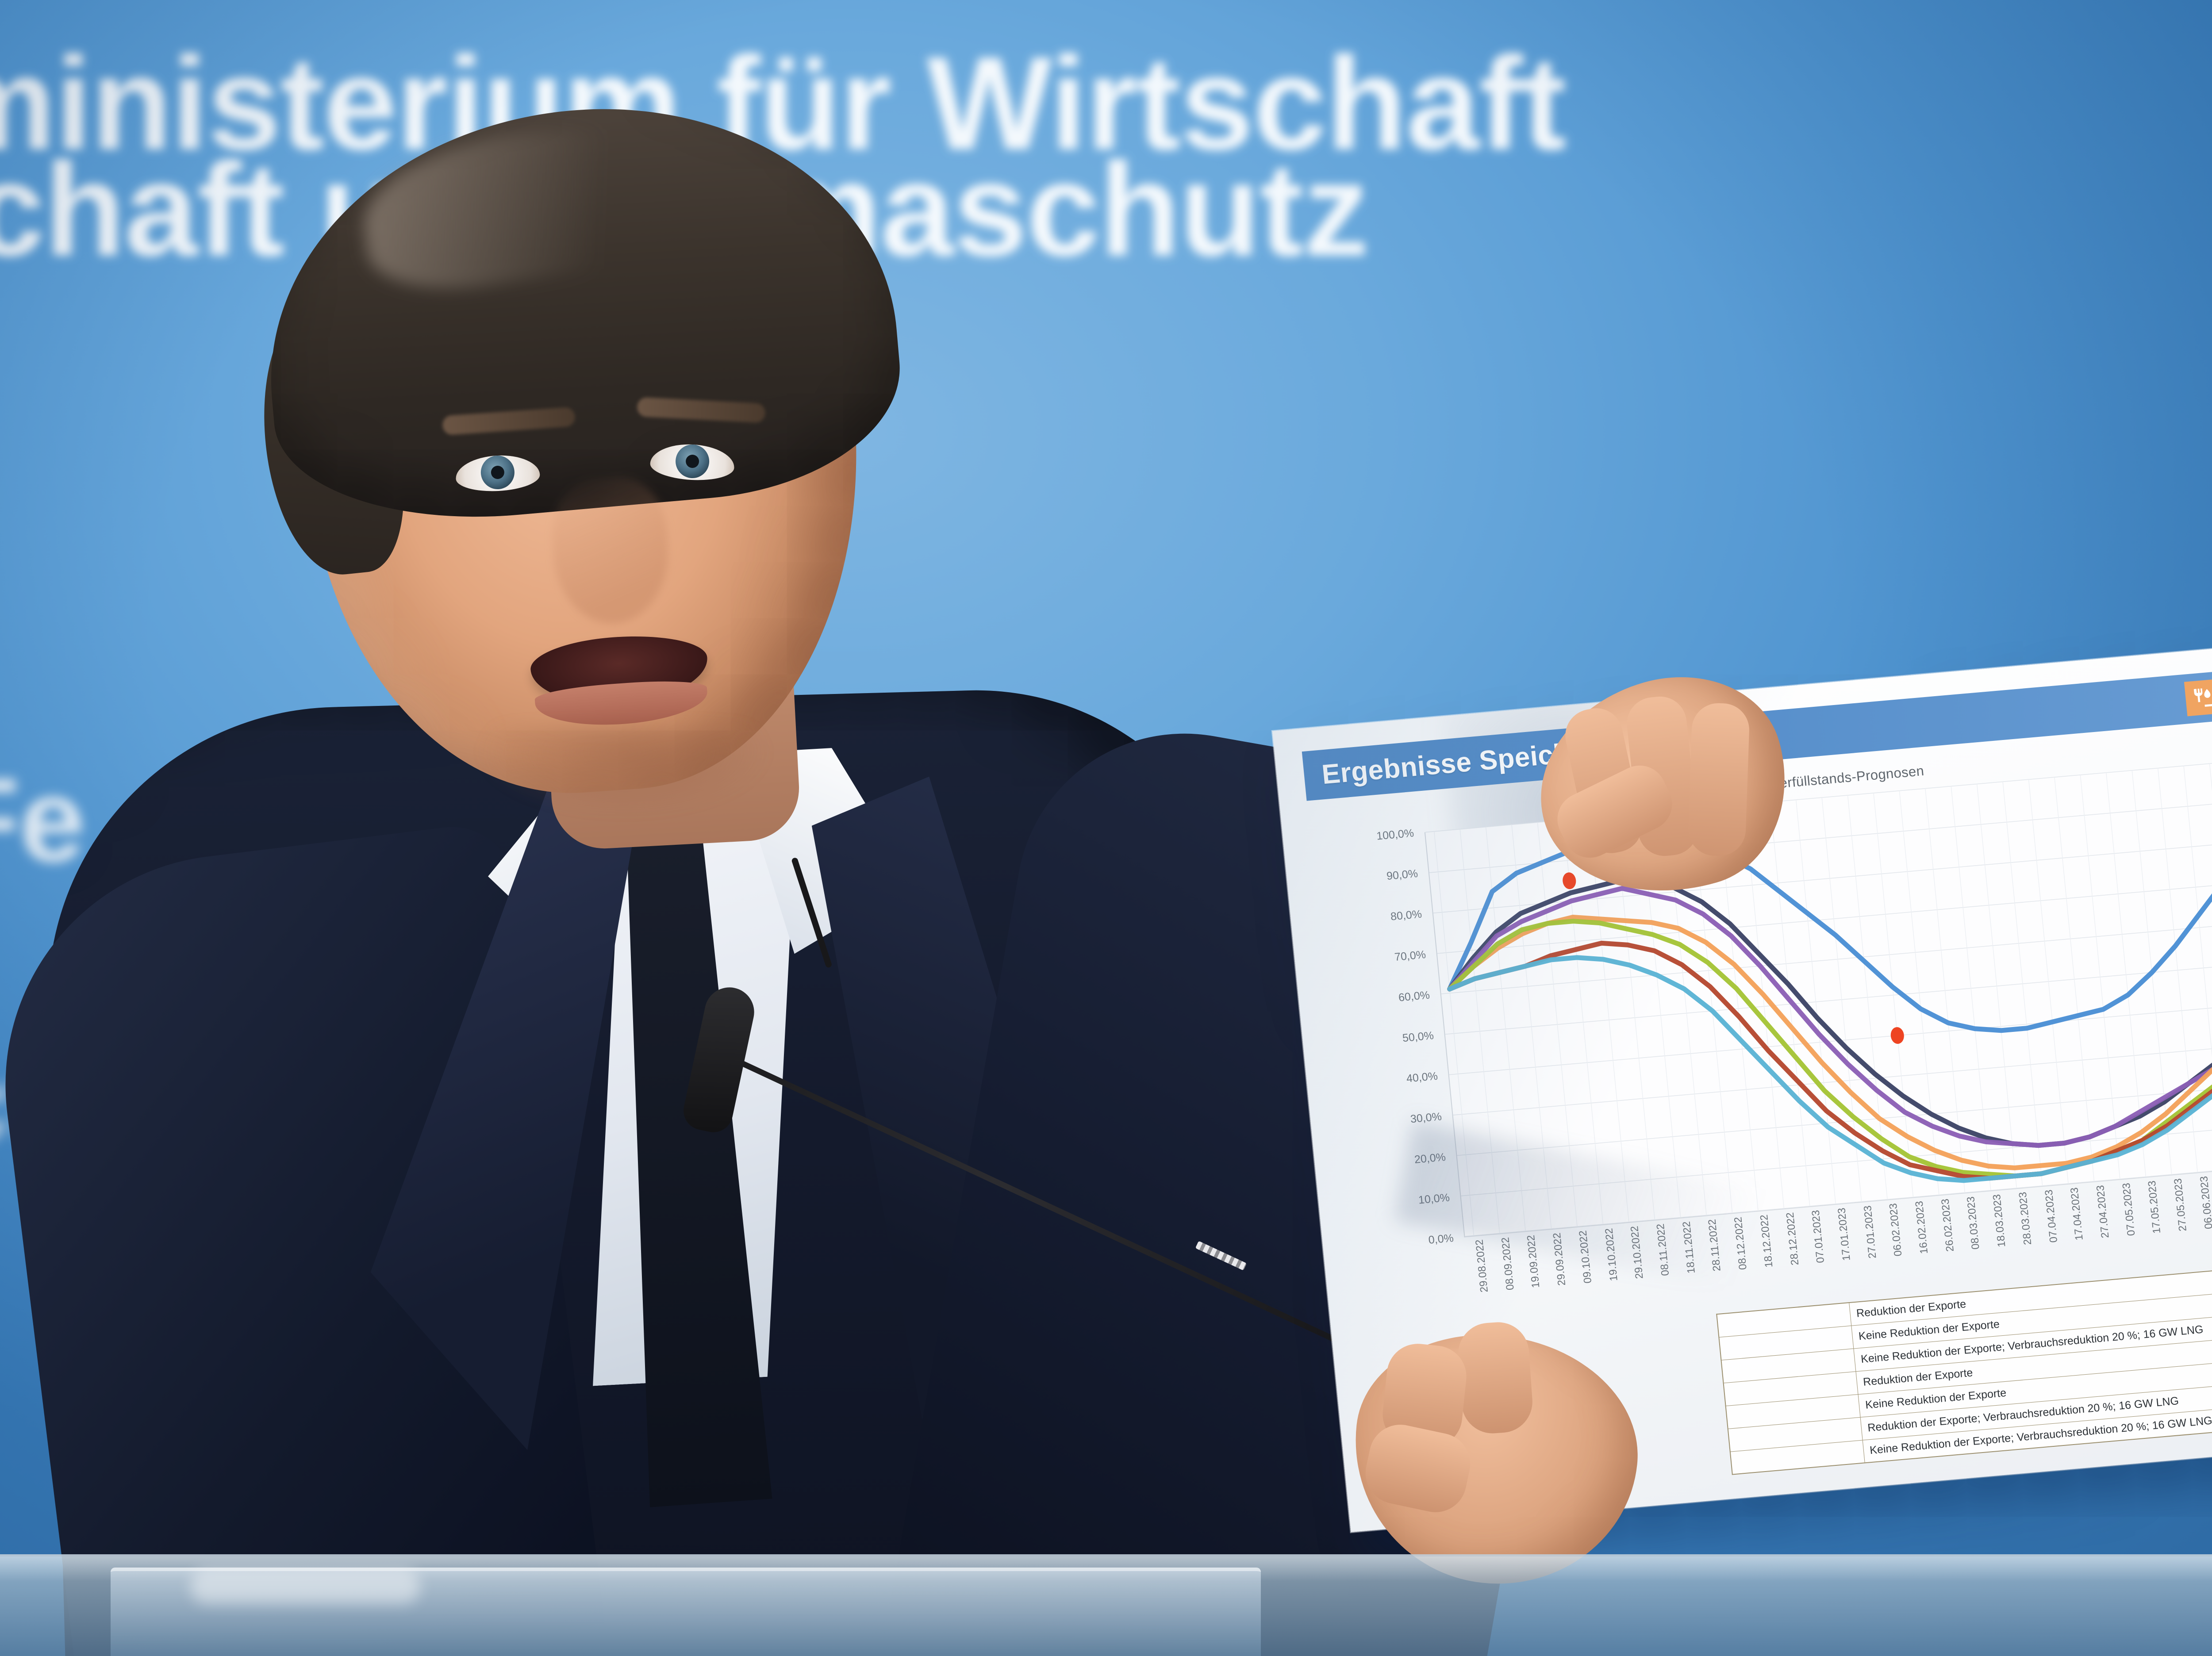  Describe the element at coordinates (1757, 730) in the screenshot. I see `slide-header: Ergebnisse Speicherfüllstände` at that location.